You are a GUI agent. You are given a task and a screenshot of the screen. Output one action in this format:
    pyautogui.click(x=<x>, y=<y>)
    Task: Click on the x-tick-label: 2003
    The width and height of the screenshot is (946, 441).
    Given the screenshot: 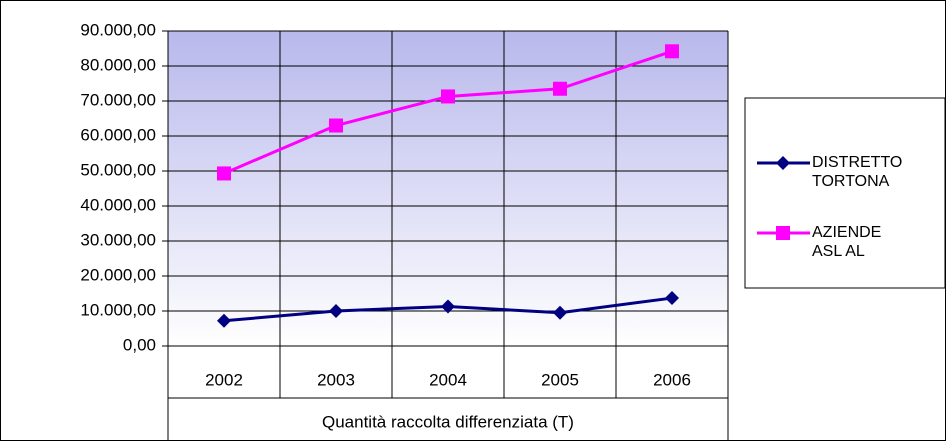 What is the action you would take?
    pyautogui.click(x=336, y=379)
    